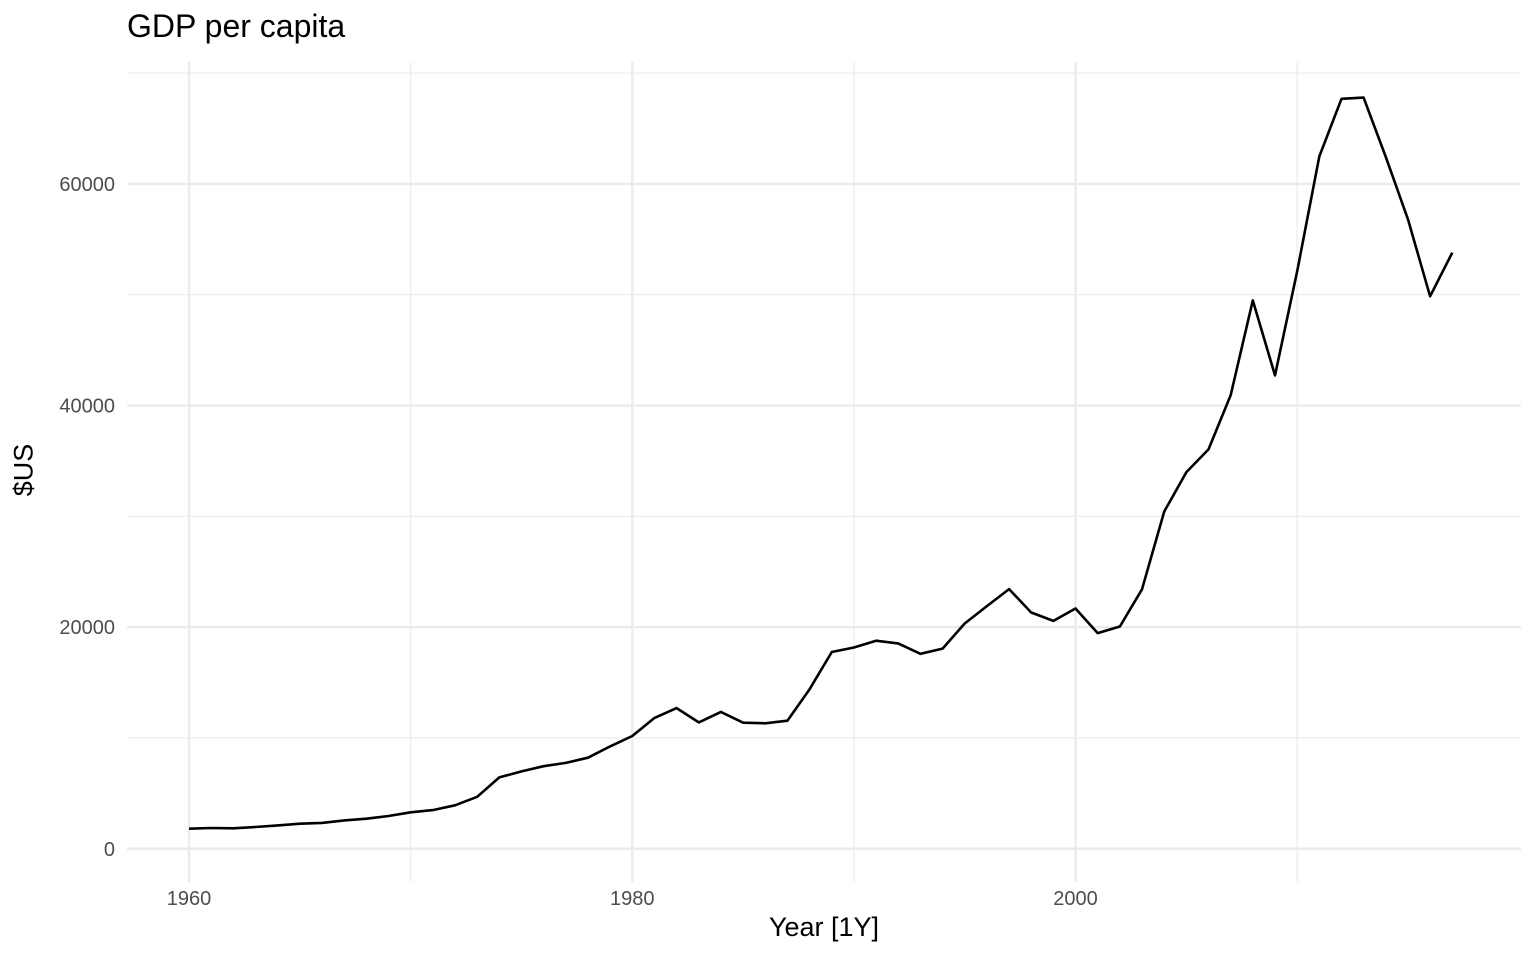  What do you see at coordinates (87, 517) in the screenshot?
I see `y-axis-ticks: 0 20000 40000 60000` at bounding box center [87, 517].